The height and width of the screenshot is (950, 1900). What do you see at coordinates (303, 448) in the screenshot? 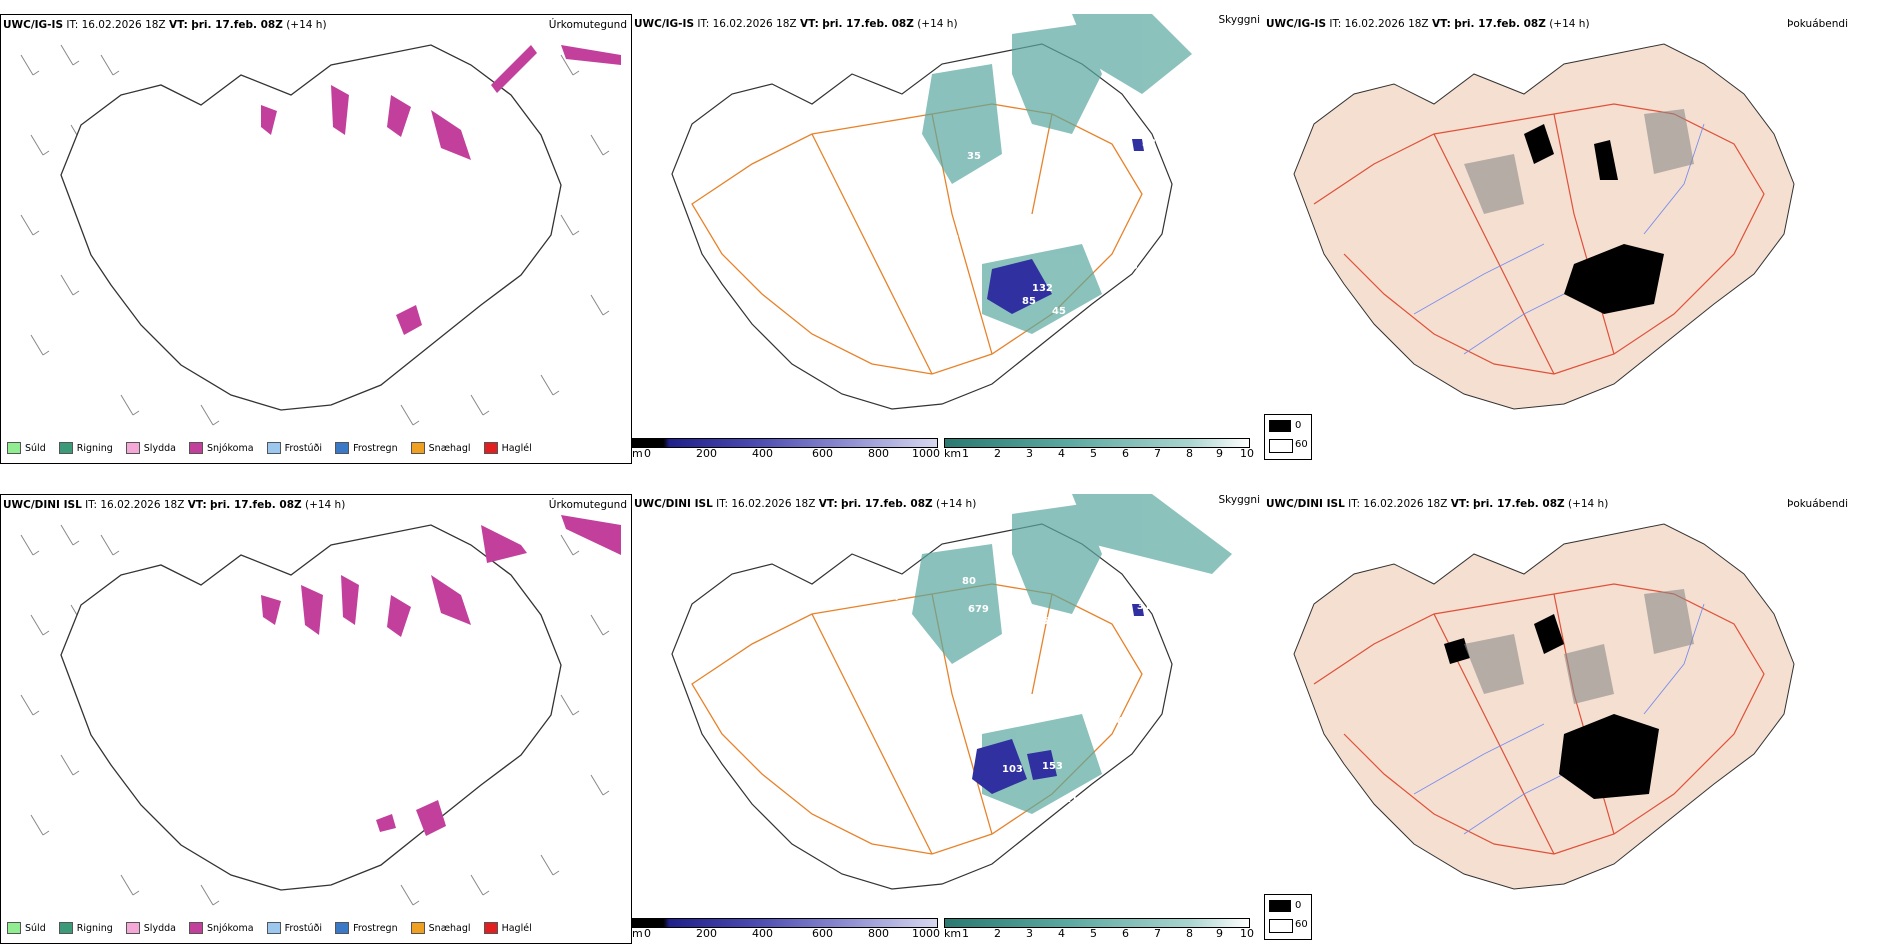
I see `legend-label: Frostúði` at bounding box center [303, 448].